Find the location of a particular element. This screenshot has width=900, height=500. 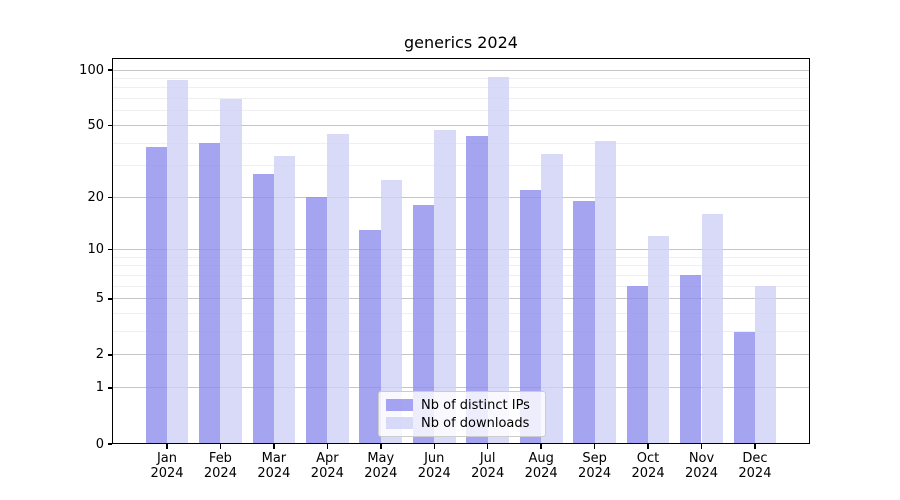

bar-downloads-apr is located at coordinates (338, 288).